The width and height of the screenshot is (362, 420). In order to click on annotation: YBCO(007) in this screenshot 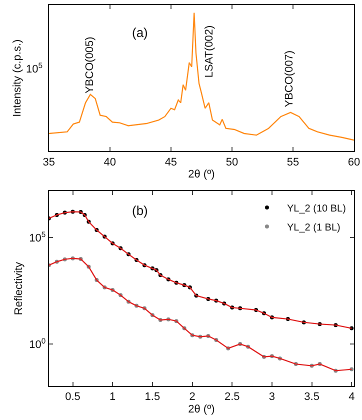, I will do `click(290, 79)`.